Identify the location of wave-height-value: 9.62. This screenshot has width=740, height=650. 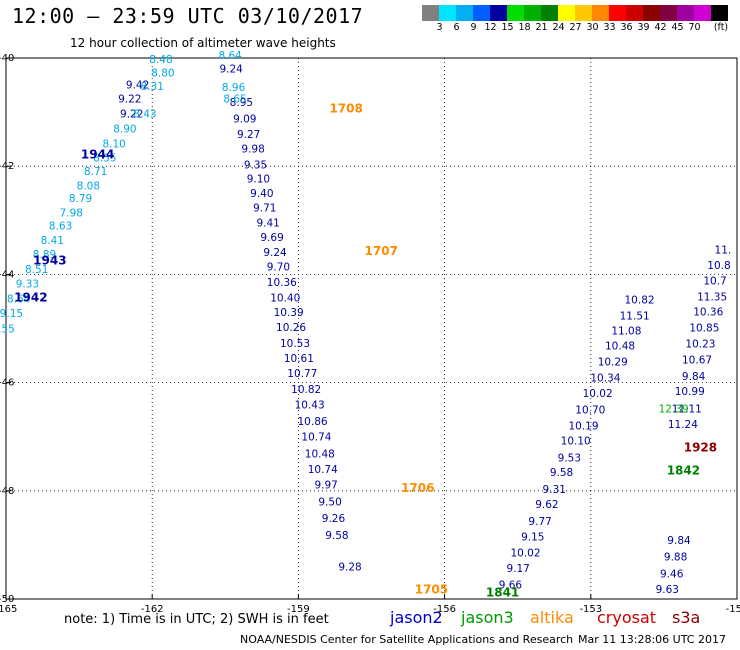
(546, 505).